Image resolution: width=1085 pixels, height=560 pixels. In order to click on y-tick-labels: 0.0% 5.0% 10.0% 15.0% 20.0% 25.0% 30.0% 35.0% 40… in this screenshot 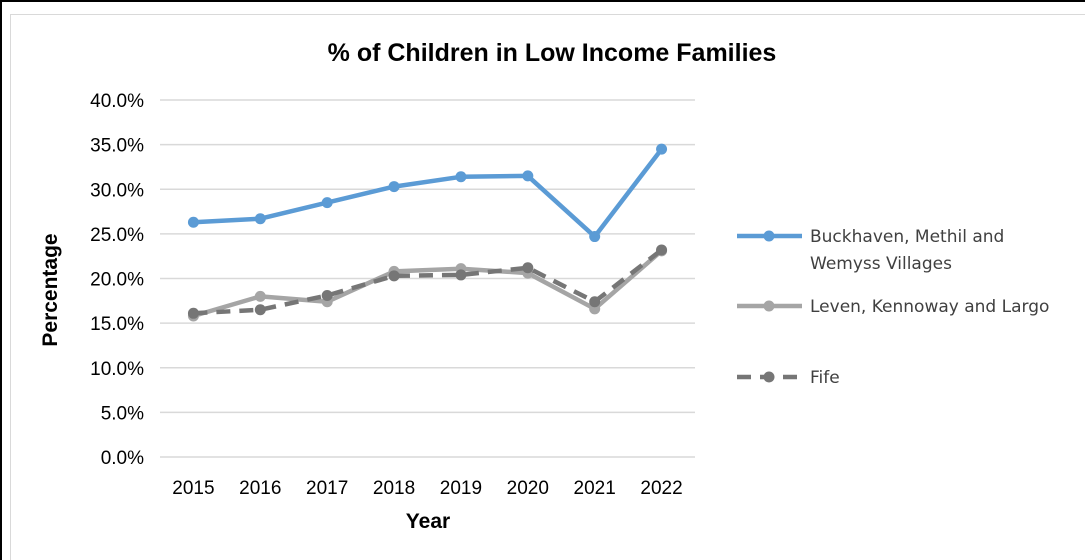, I will do `click(117, 280)`.